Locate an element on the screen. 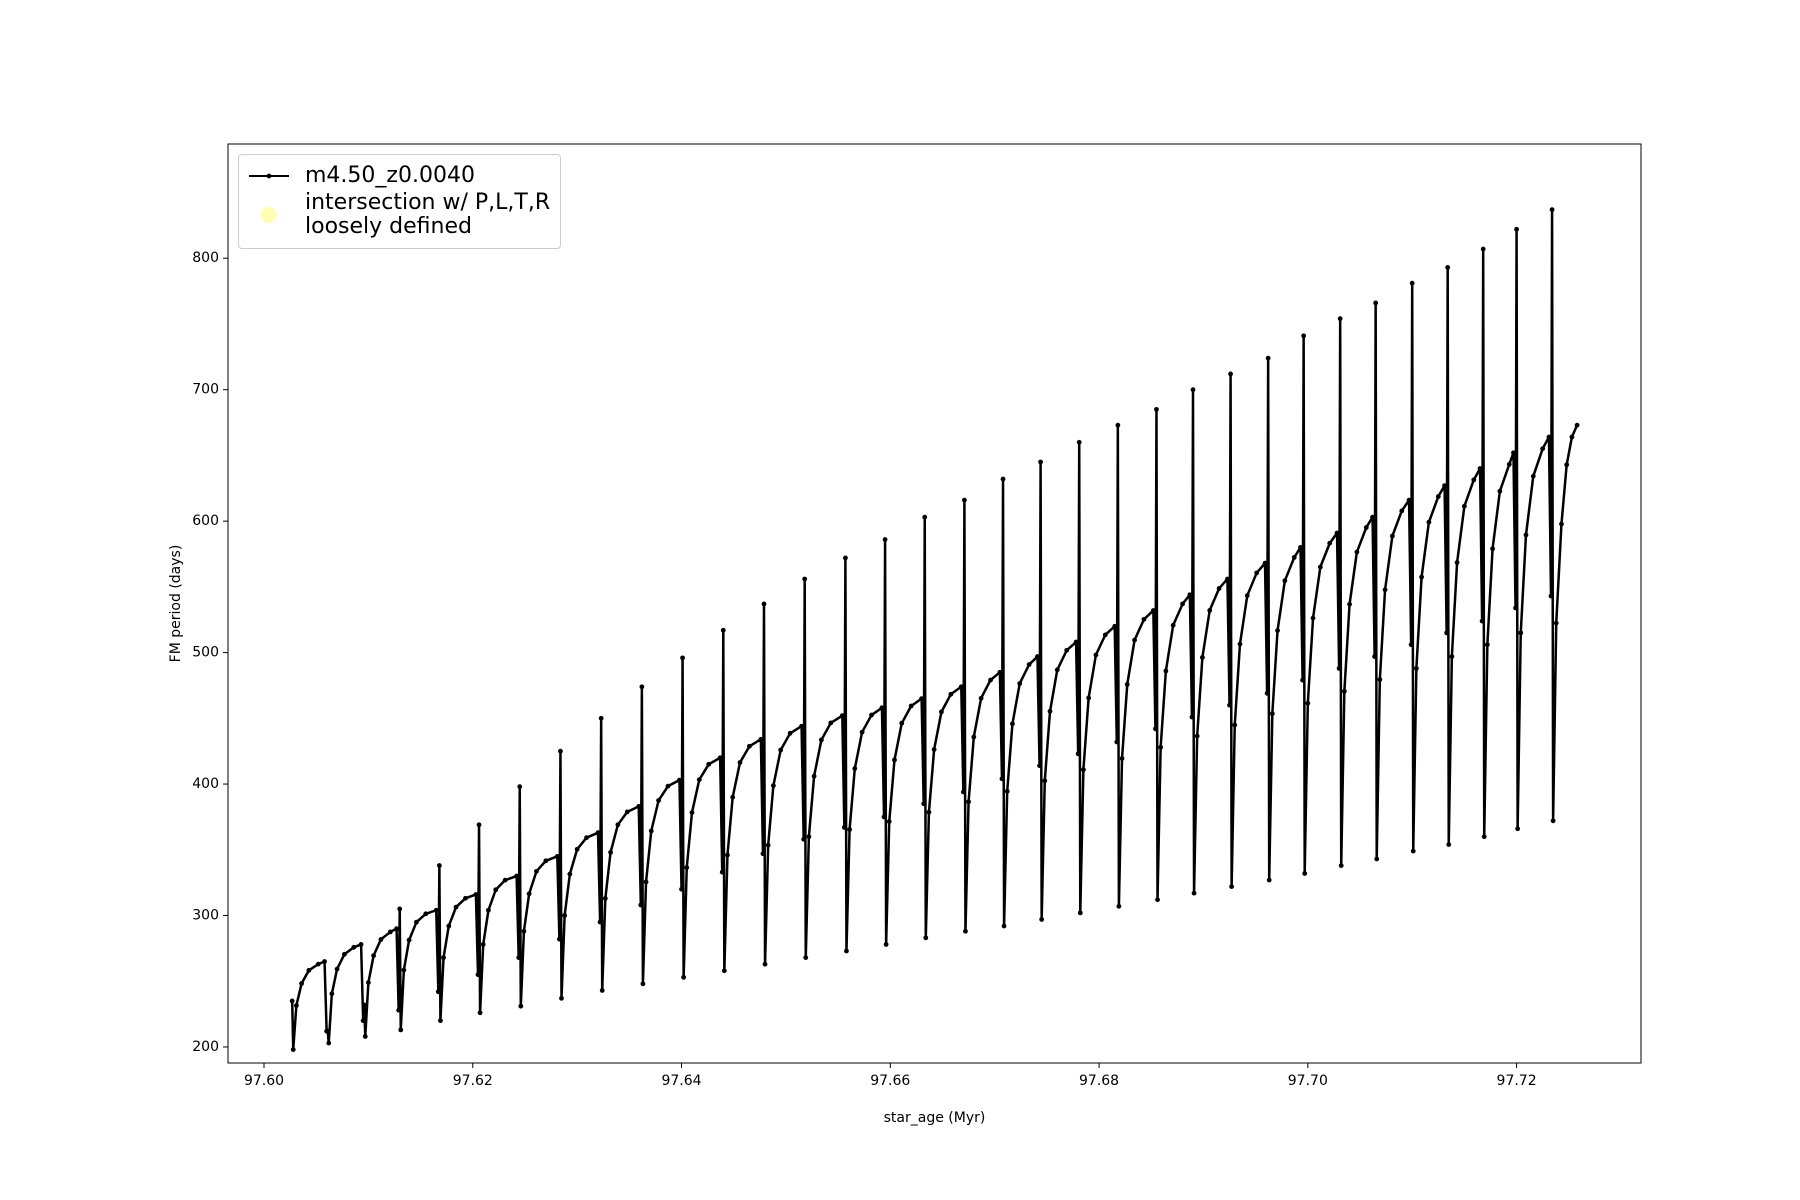 The image size is (1800, 1200). x-tick-label: 97.68 is located at coordinates (1099, 1081).